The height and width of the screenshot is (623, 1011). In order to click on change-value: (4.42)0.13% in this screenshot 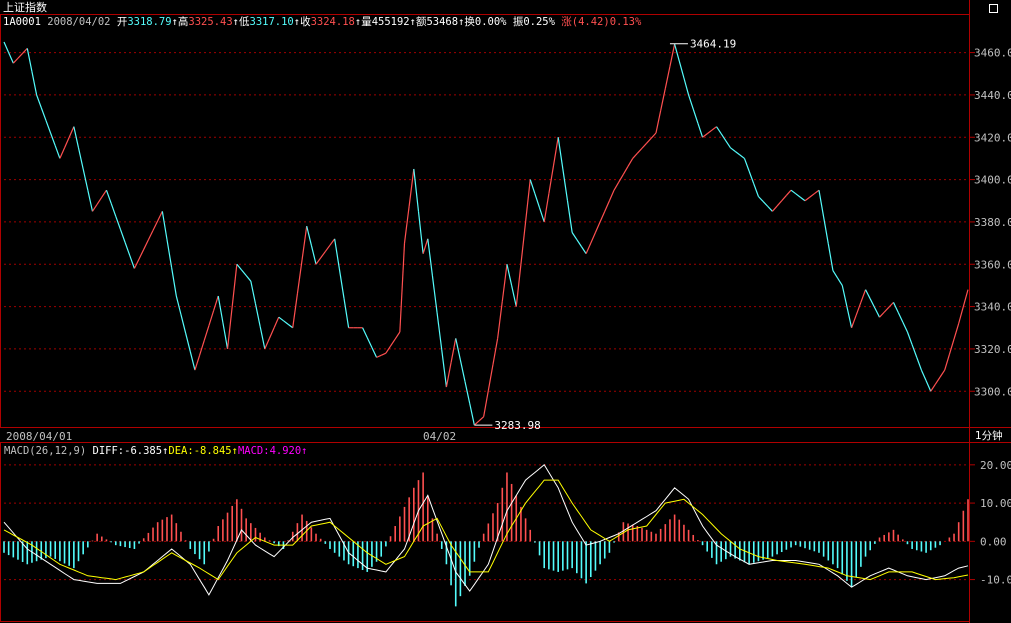, I will do `click(606, 22)`.